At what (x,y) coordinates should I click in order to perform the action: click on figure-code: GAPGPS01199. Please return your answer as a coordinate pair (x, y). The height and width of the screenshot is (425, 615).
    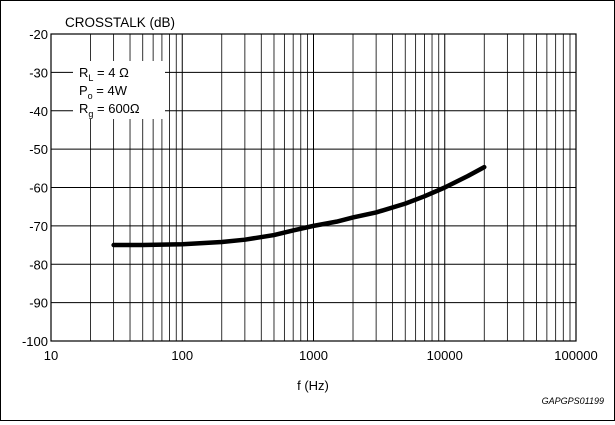
    Looking at the image, I should click on (573, 401).